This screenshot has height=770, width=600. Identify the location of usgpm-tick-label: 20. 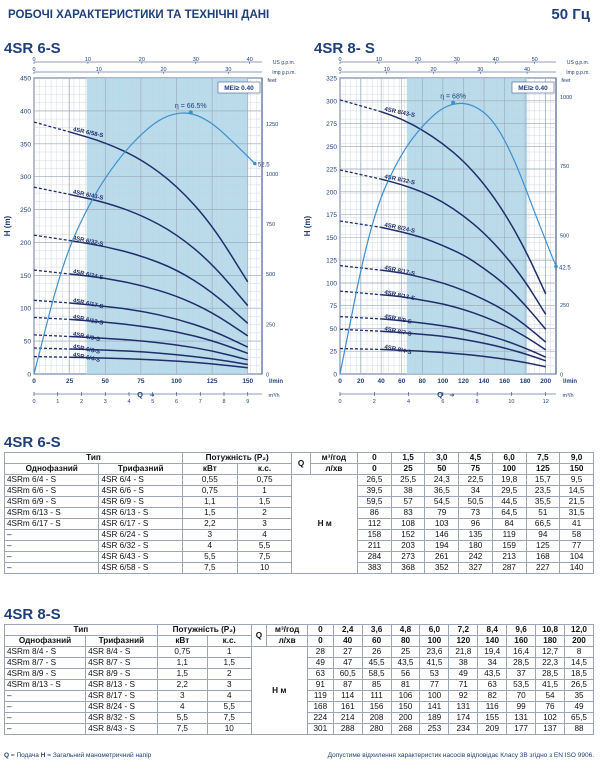
(418, 60).